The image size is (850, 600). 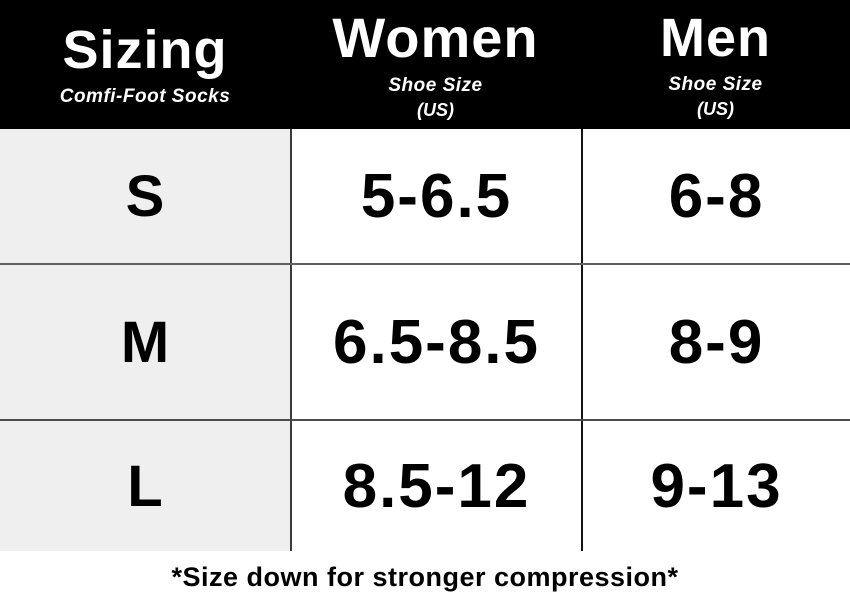 I want to click on women-size-value: 6.5-8.5, so click(x=435, y=342).